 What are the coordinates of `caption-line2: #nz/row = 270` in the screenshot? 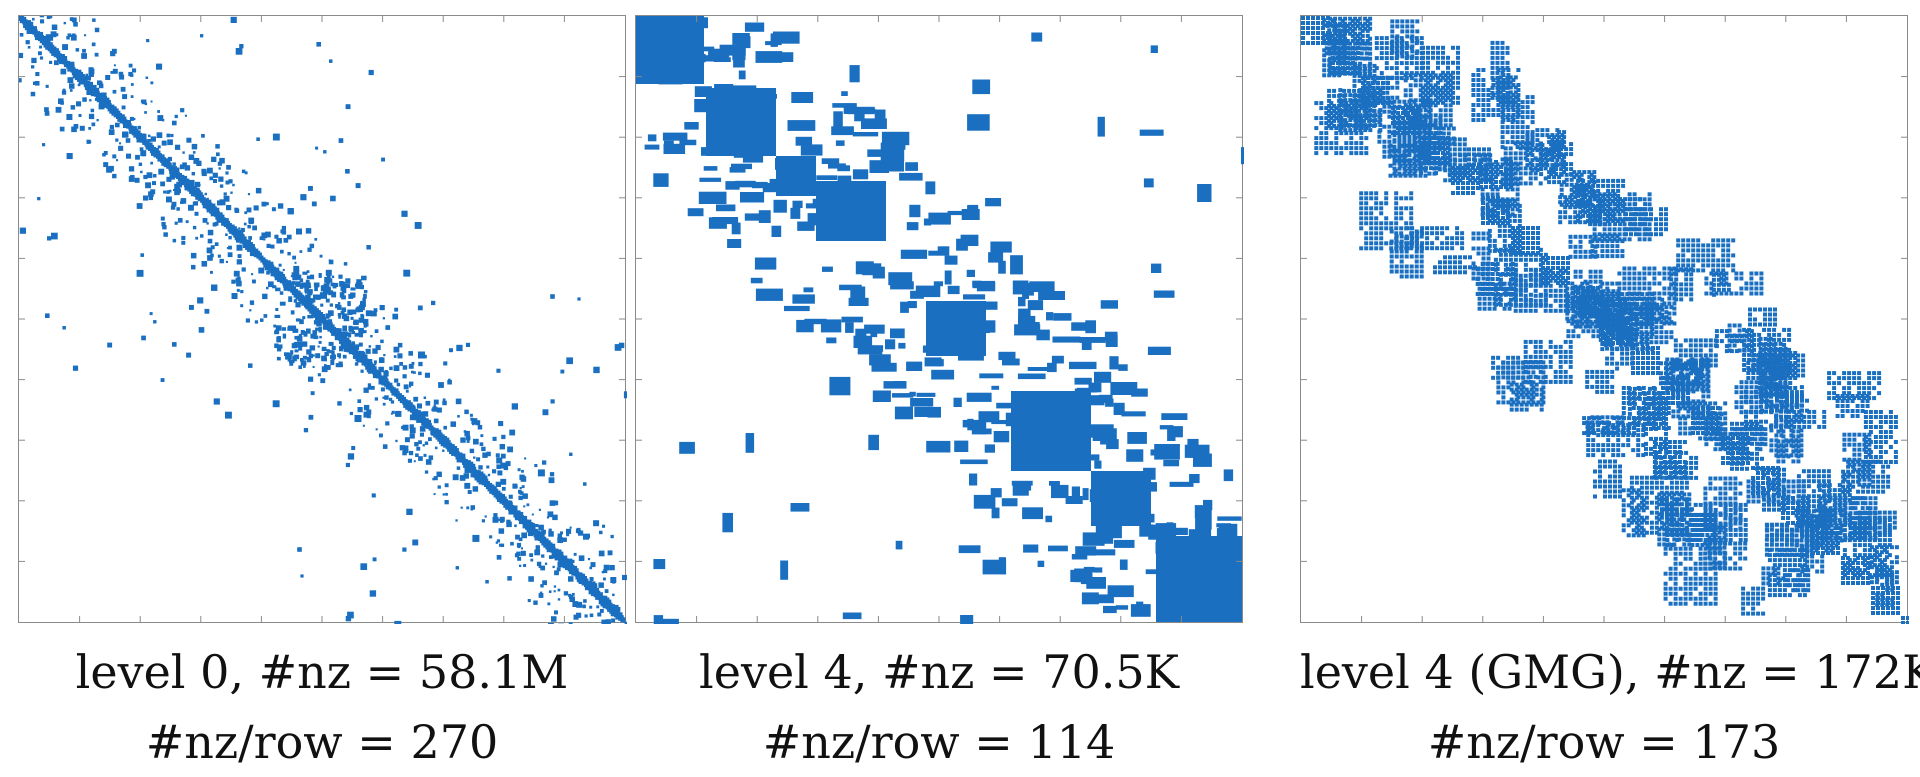 It's located at (322, 742).